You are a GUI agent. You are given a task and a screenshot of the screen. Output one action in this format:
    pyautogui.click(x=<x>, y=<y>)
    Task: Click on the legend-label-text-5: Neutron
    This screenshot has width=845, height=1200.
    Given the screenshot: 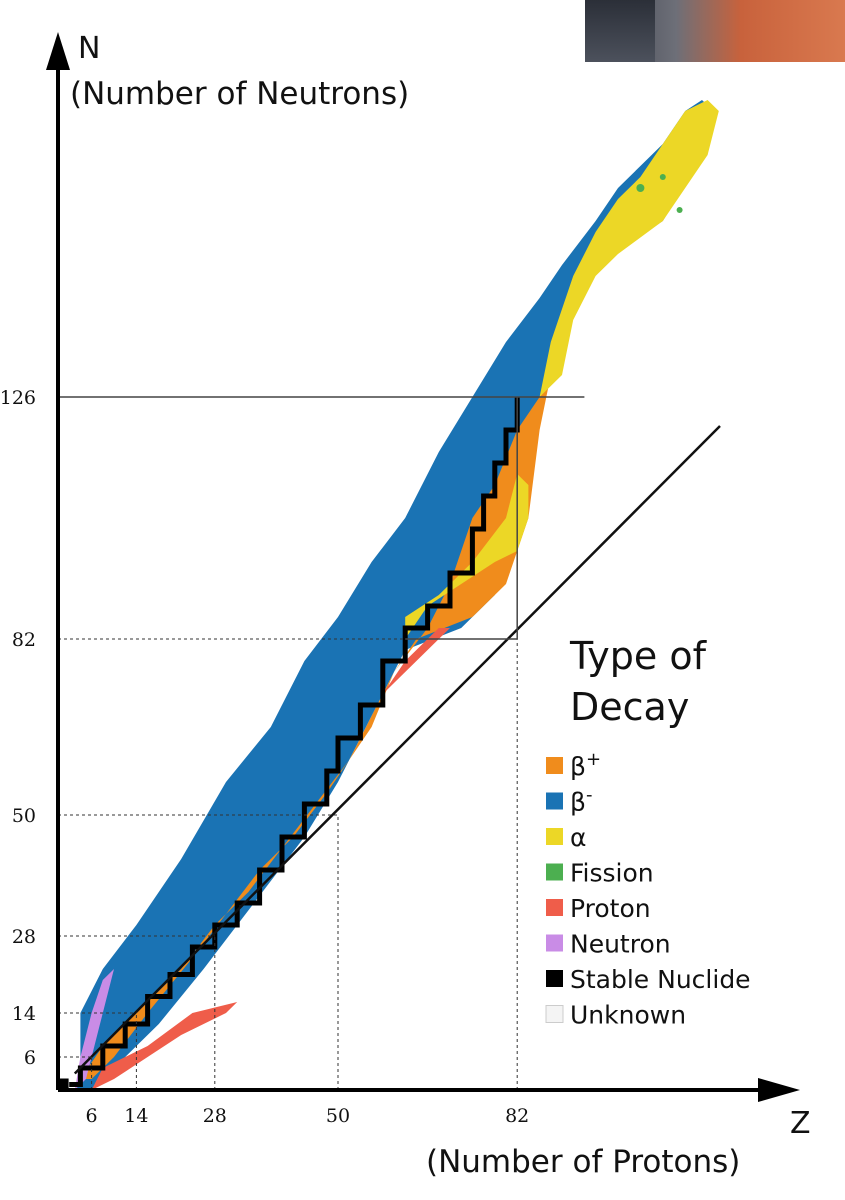 What is the action you would take?
    pyautogui.click(x=620, y=944)
    